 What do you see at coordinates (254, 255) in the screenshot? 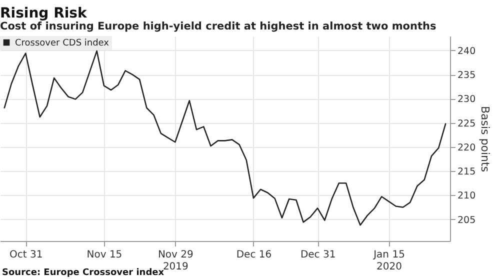
I see `x-tick-label: Dec 16` at bounding box center [254, 255].